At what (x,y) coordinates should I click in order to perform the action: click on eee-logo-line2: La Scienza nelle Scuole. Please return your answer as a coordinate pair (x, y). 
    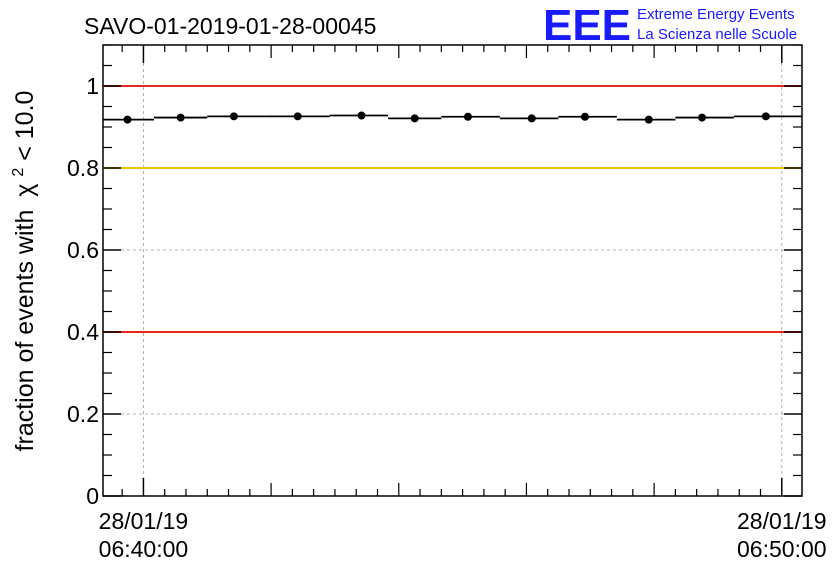
    Looking at the image, I should click on (717, 34).